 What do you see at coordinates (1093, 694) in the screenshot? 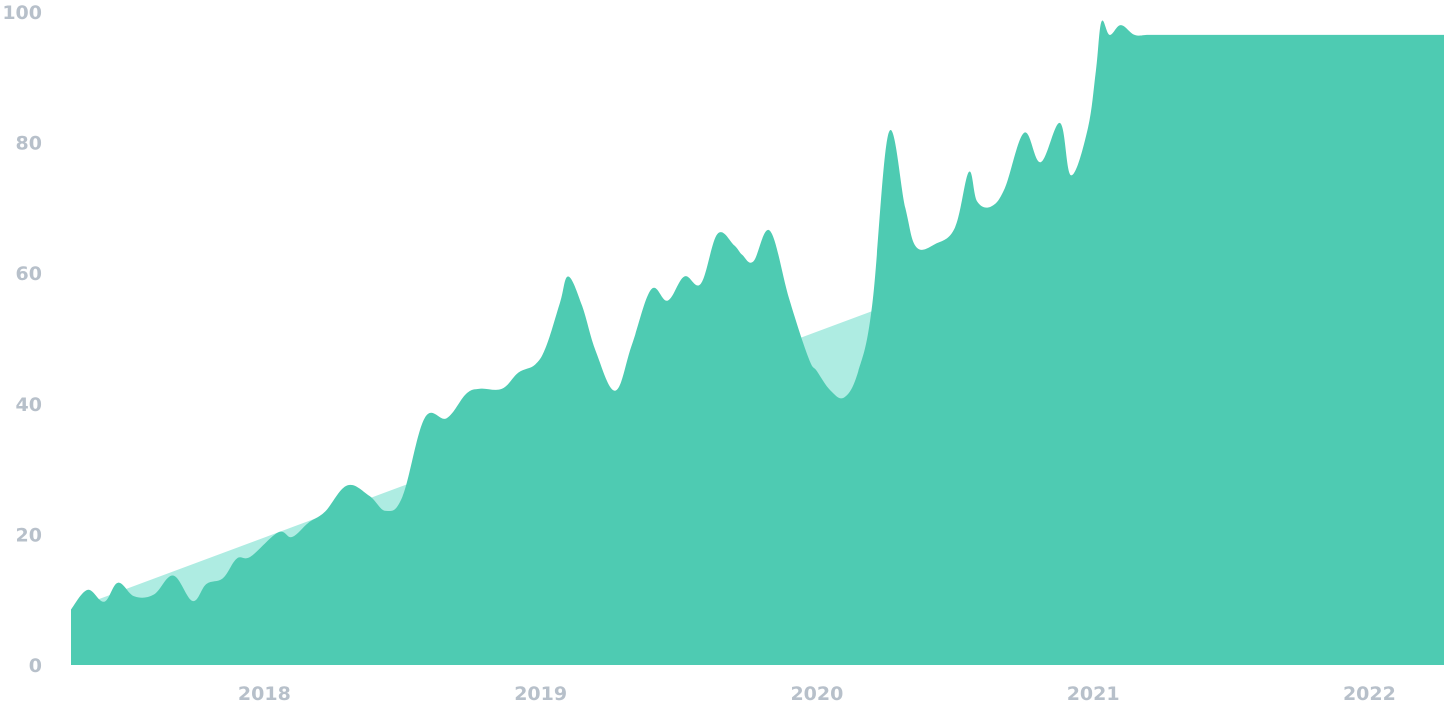
I see `x-tick-label: 2021` at bounding box center [1093, 694].